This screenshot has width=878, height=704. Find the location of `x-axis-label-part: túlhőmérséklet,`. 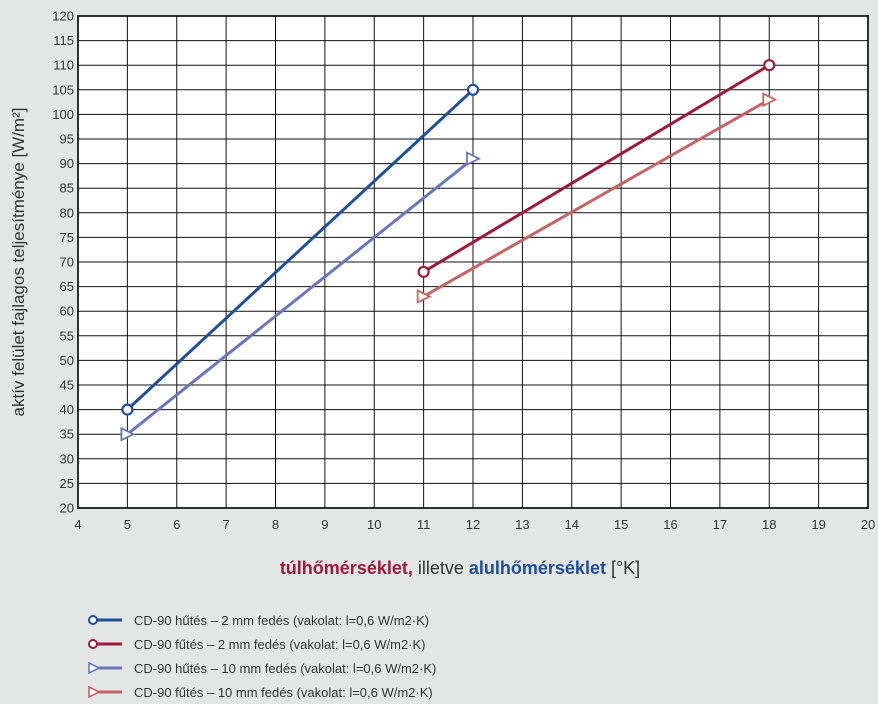

x-axis-label-part: túlhőmérséklet, is located at coordinates (346, 568).